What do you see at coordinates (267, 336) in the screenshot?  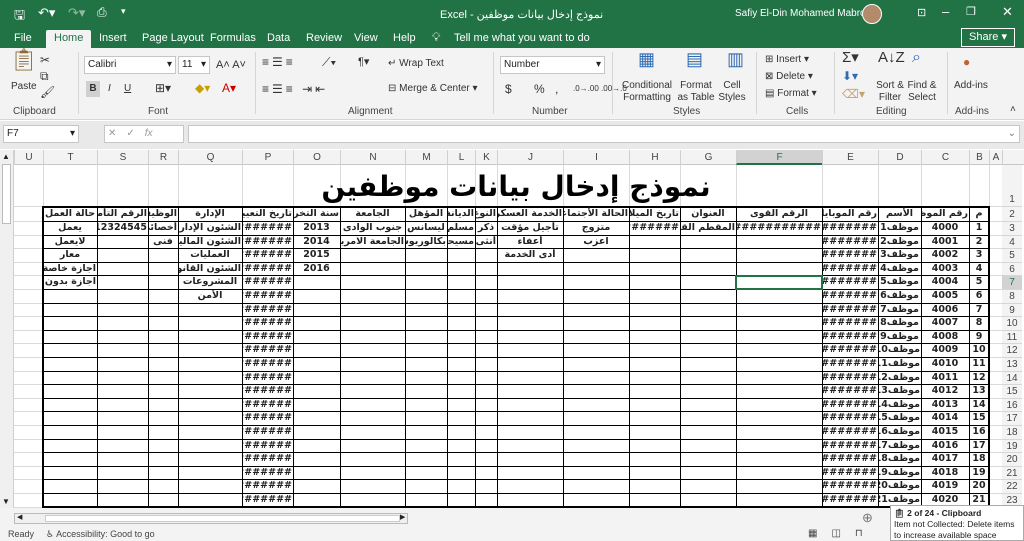 I see `cell-p11: ##########` at bounding box center [267, 336].